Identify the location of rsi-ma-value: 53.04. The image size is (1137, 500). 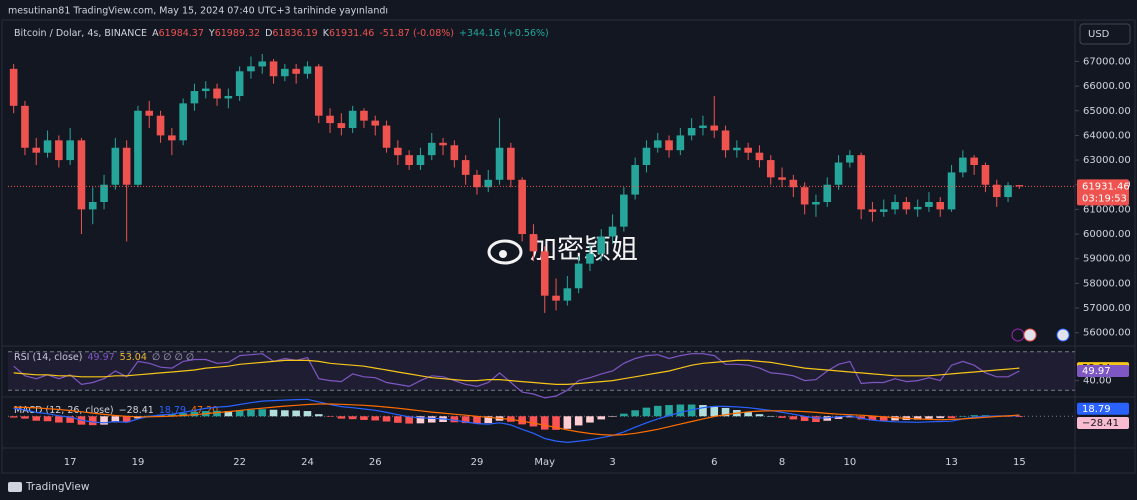
(133, 357).